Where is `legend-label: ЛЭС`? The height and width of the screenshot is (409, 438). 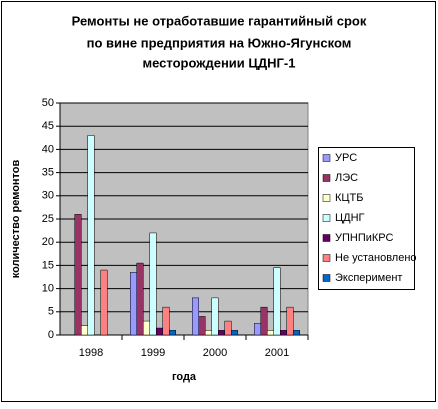
legend-label: ЛЭС is located at coordinates (346, 178).